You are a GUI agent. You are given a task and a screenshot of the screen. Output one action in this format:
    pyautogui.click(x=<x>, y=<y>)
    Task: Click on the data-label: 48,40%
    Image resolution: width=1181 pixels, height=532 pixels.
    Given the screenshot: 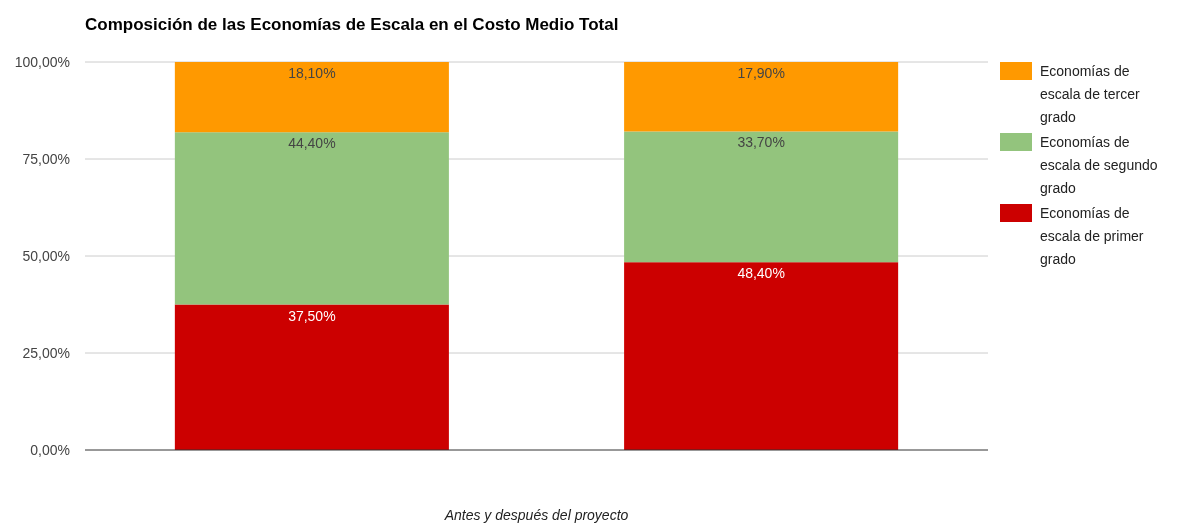 What is the action you would take?
    pyautogui.click(x=761, y=273)
    